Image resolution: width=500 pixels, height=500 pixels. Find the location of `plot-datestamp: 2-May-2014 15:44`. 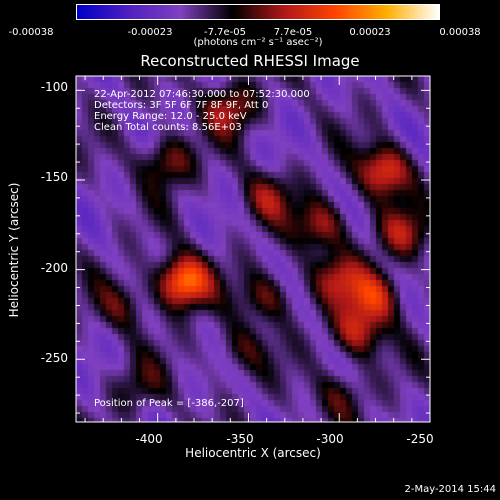

plot-datestamp: 2-May-2014 15:44 is located at coordinates (450, 489).